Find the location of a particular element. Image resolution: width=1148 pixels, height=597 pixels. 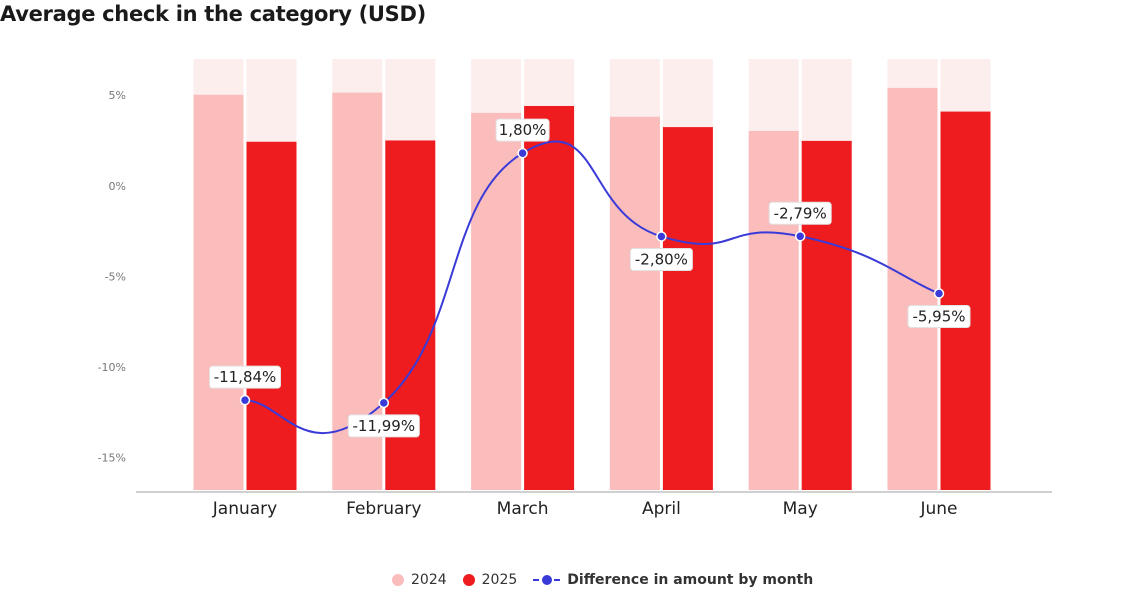

bar-2025-april is located at coordinates (687, 309).